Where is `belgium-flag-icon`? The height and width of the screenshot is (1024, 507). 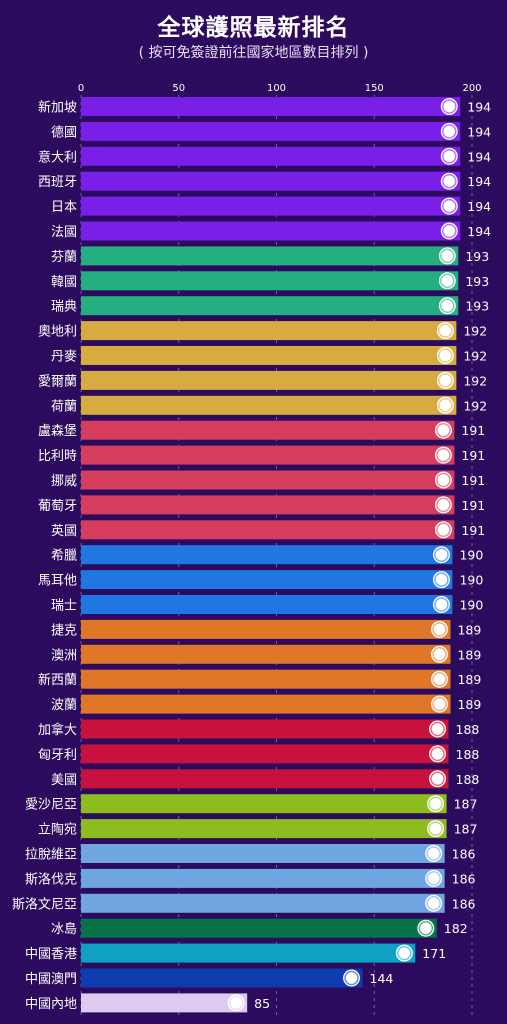 belgium-flag-icon is located at coordinates (443, 455).